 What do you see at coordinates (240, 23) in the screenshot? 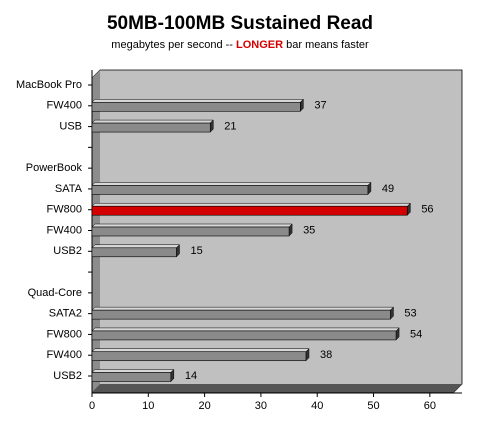
I see `chart-title: 50MB-100MB Sustained Read` at bounding box center [240, 23].